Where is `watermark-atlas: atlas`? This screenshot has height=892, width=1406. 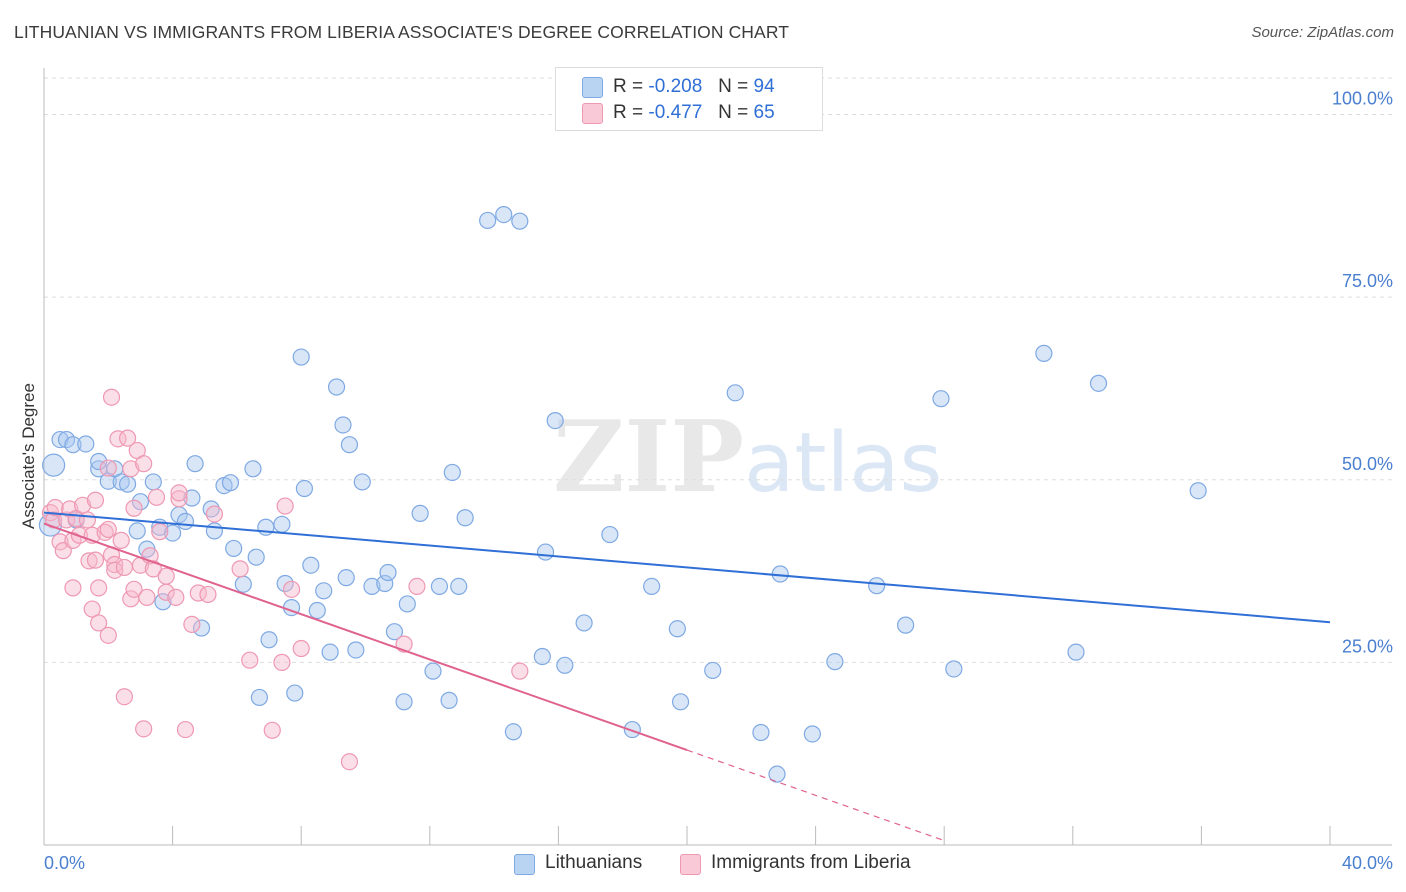
watermark-atlas: atlas is located at coordinates (843, 463).